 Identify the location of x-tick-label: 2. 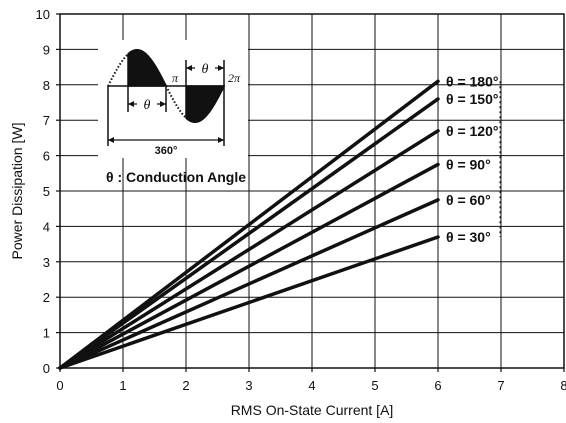
(185, 385).